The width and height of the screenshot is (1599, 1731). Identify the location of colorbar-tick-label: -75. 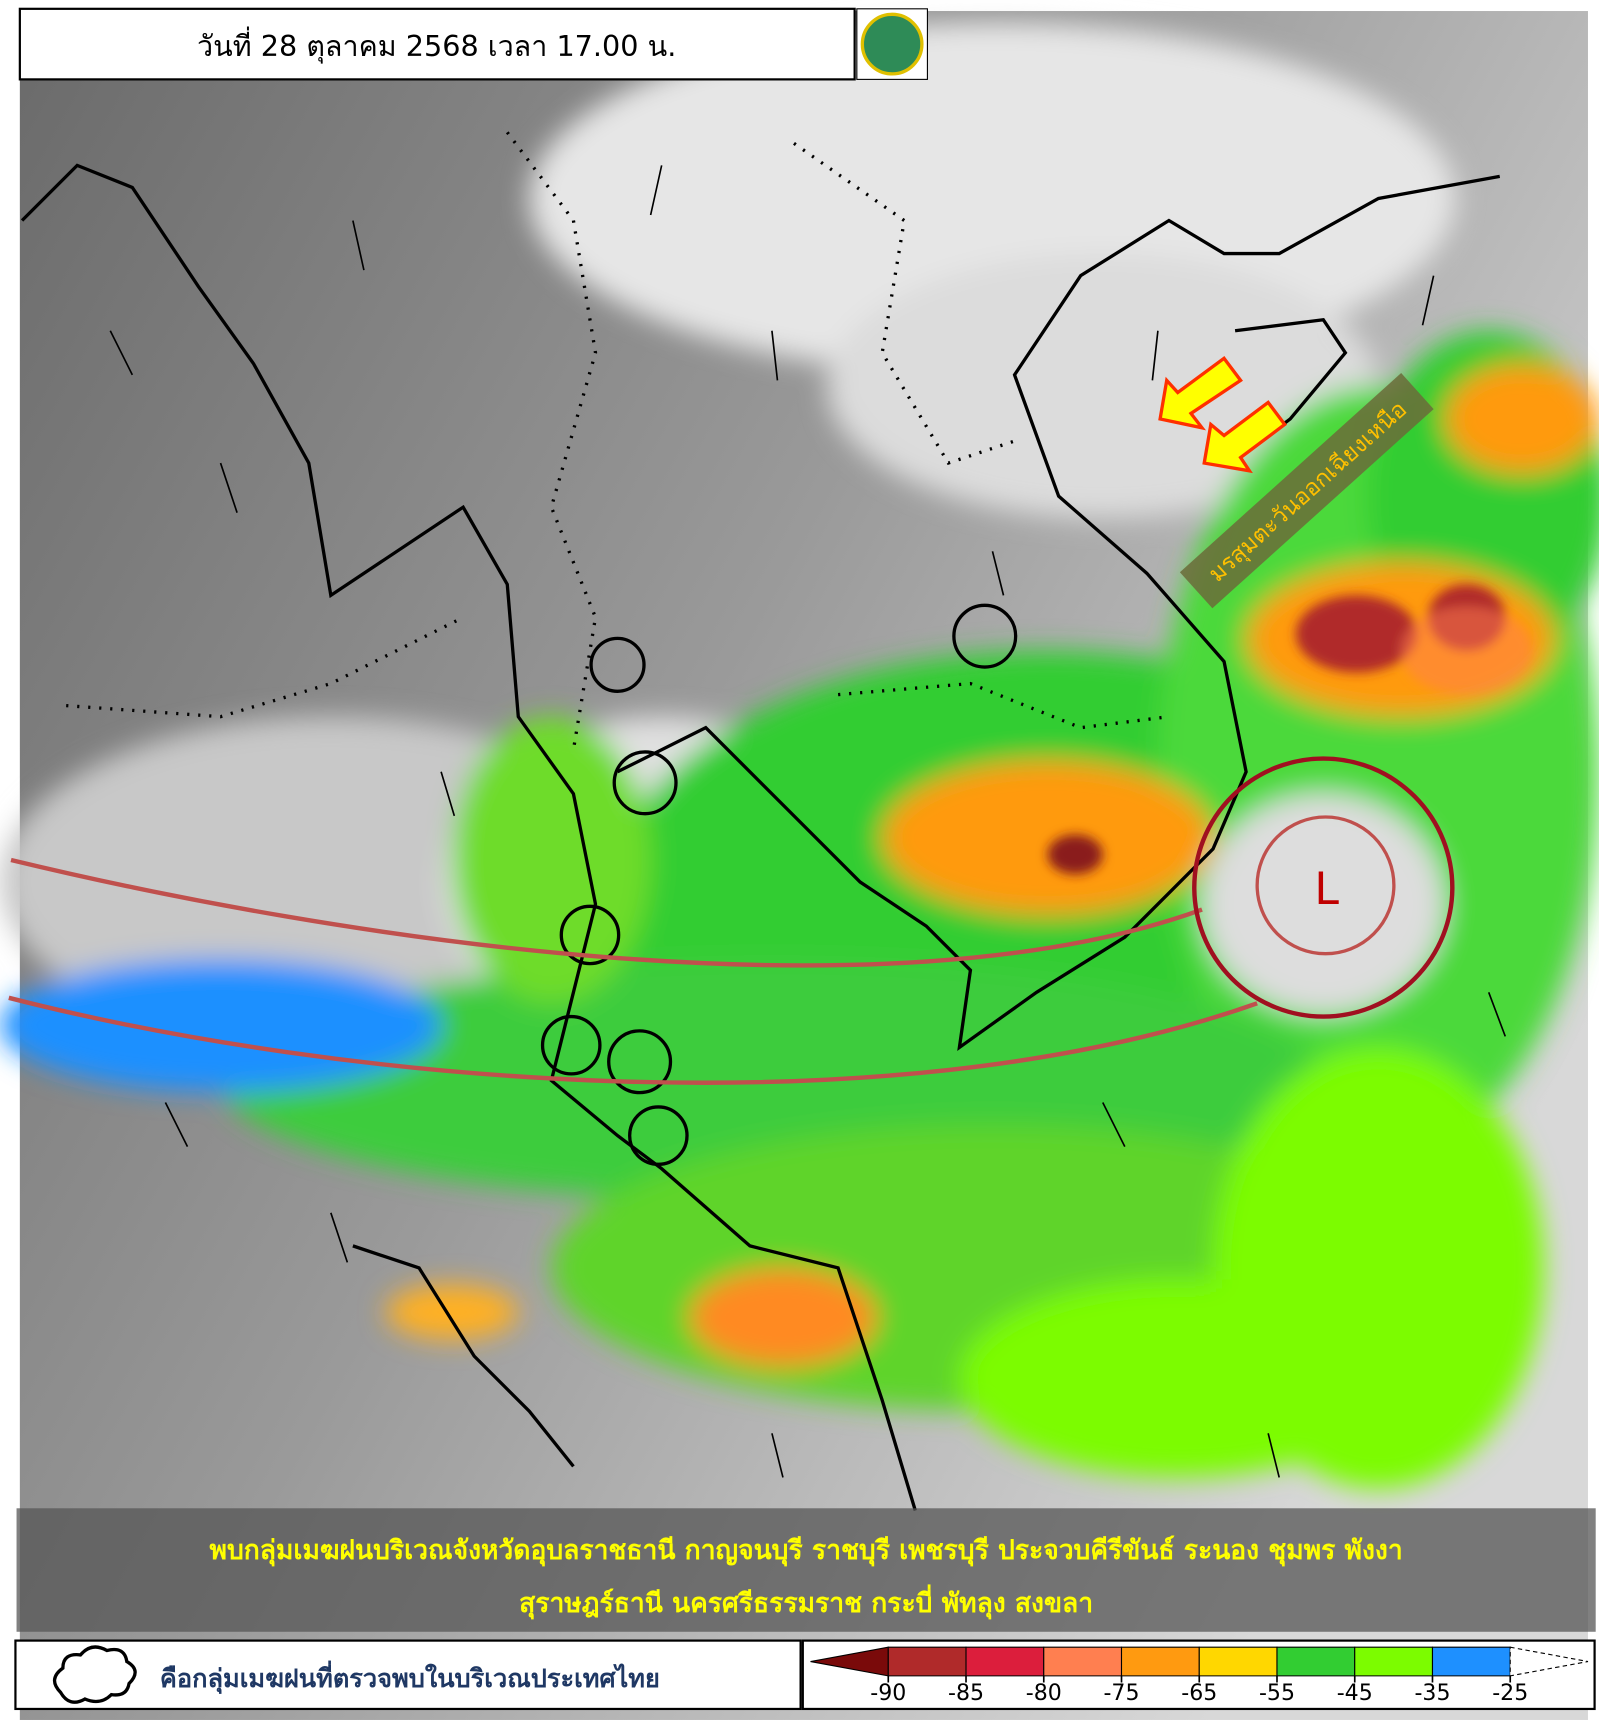
(1121, 1693).